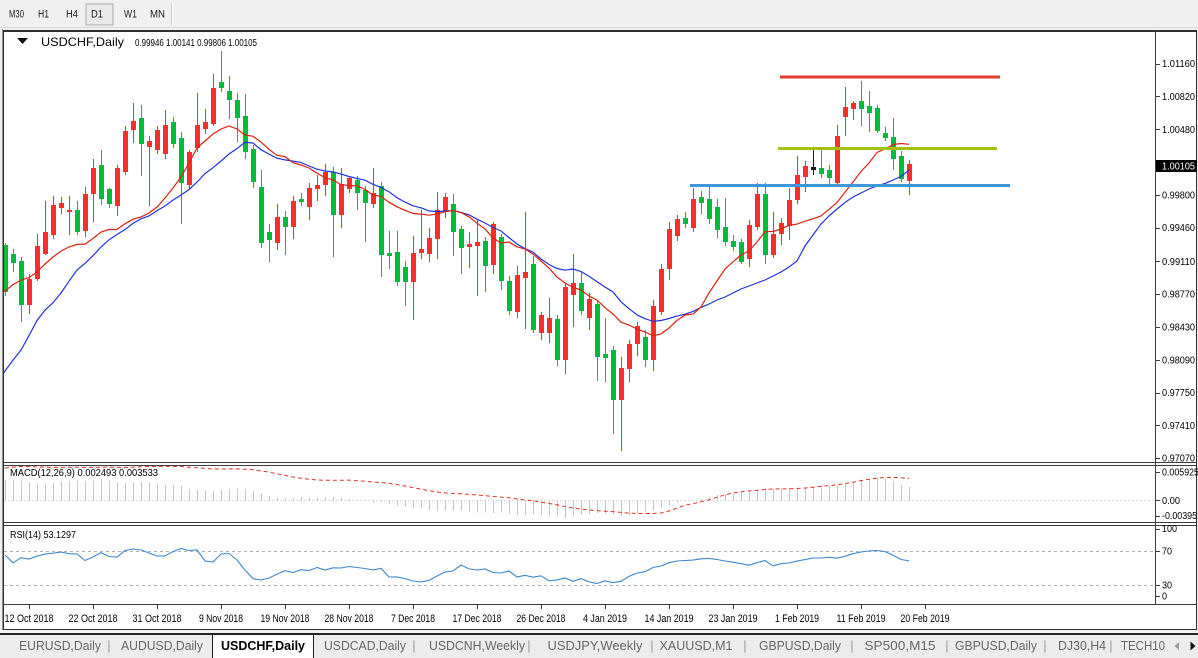 The height and width of the screenshot is (658, 1198). What do you see at coordinates (1167, 552) in the screenshot?
I see `svg-text: 70` at bounding box center [1167, 552].